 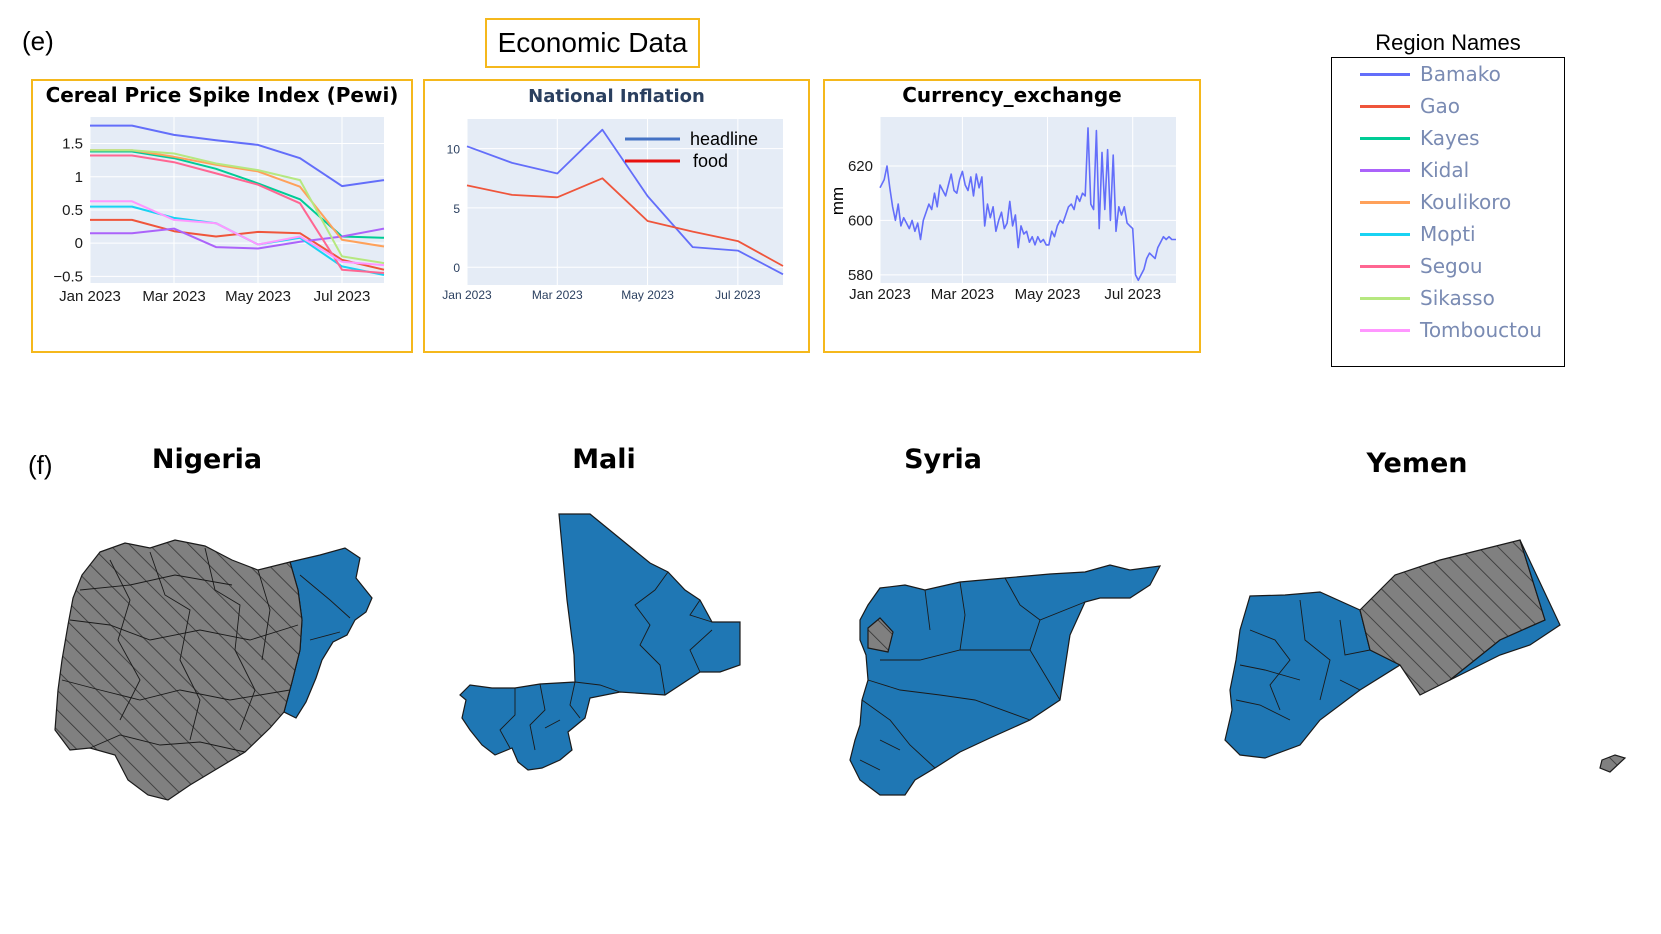 I want to click on inflation-legend-label-headline: headline, so click(x=724, y=139).